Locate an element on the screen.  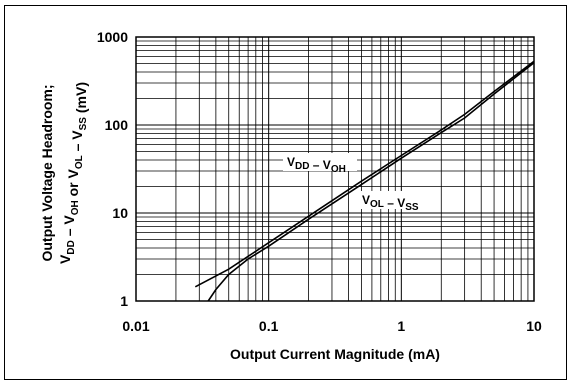
y-axis-label-line2: VDD – VOH or VOL – VSS (mV) is located at coordinates (73, 173).